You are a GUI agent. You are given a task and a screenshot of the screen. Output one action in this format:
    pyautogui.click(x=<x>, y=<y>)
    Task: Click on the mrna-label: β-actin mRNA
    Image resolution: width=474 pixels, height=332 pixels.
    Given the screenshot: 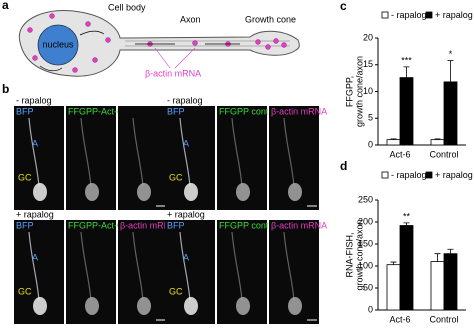 What is the action you would take?
    pyautogui.click(x=173, y=73)
    